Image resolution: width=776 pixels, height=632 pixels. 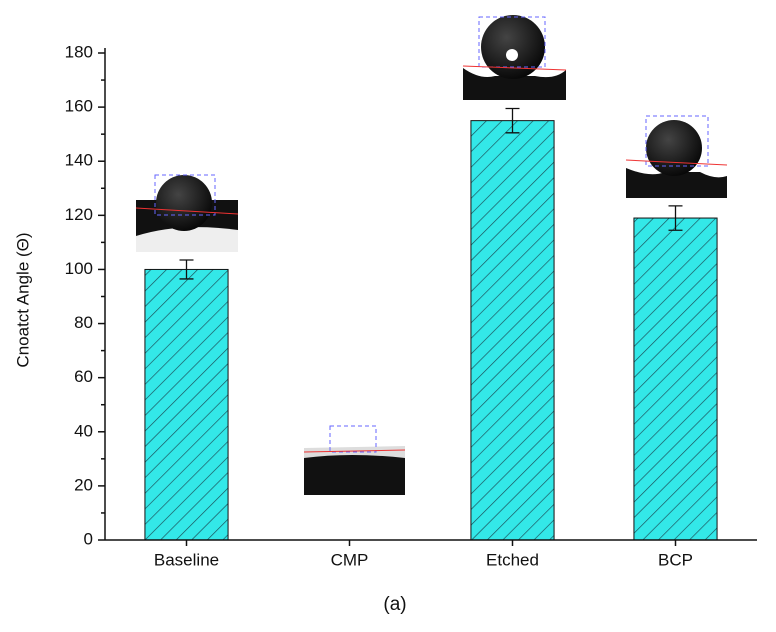 I want to click on y-tick-label: 160, so click(x=79, y=106).